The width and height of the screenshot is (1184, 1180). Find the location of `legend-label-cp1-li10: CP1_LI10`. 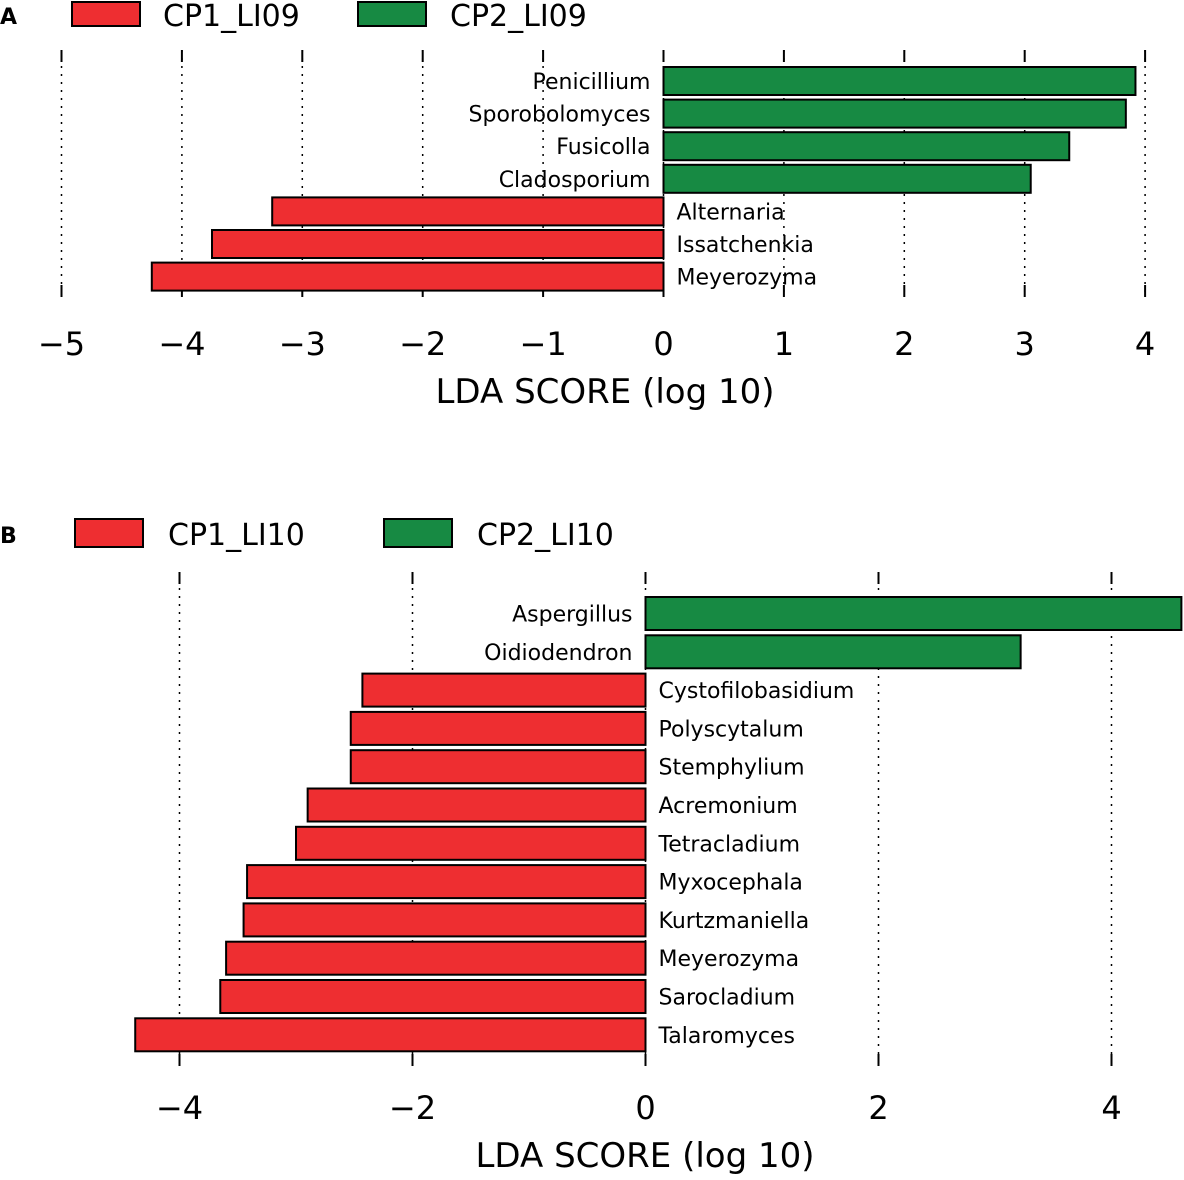

legend-label-cp1-li10: CP1_LI10 is located at coordinates (236, 535).